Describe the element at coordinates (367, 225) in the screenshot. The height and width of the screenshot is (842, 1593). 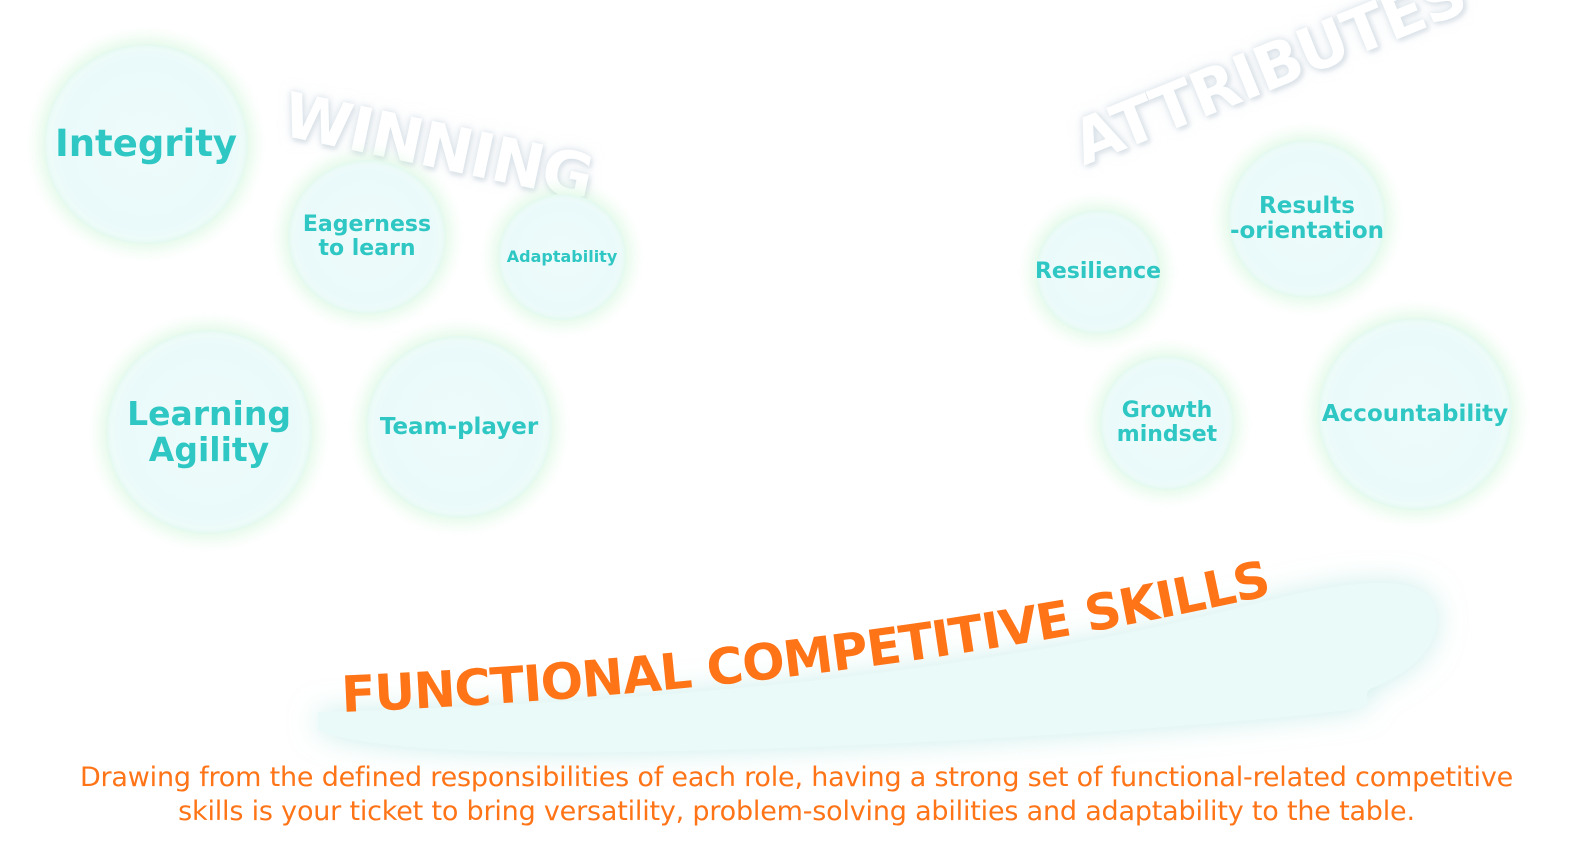
I see `eagerness-line-1: Eagerness` at that location.